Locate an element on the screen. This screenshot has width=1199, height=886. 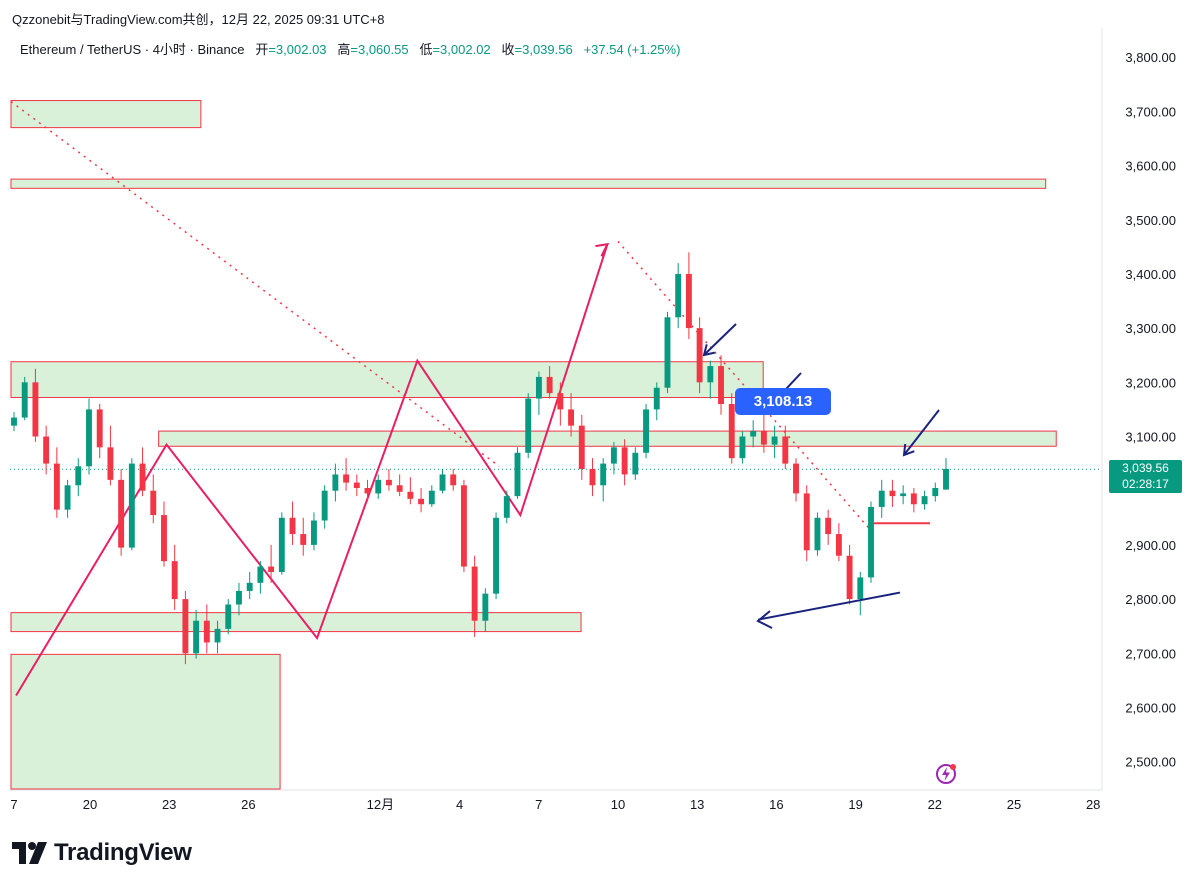
y-tick-label: 3,700.00 is located at coordinates (1150, 111).